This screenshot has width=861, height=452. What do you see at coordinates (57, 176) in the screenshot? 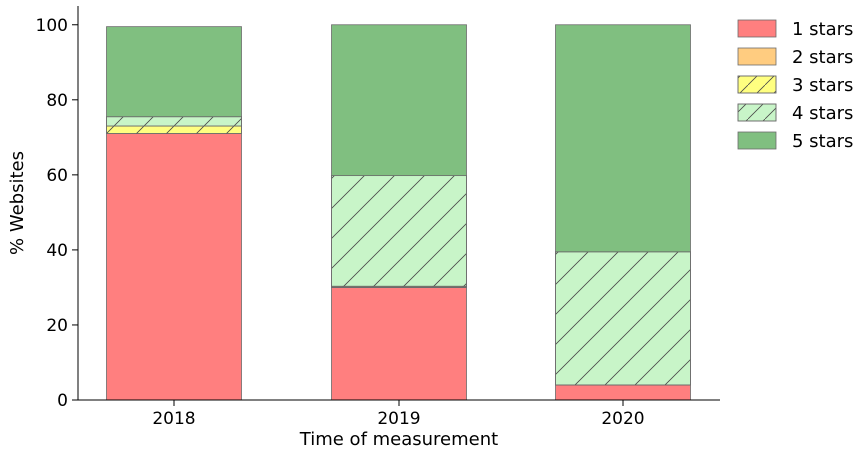
I see `y-tick-label: 60` at bounding box center [57, 176].